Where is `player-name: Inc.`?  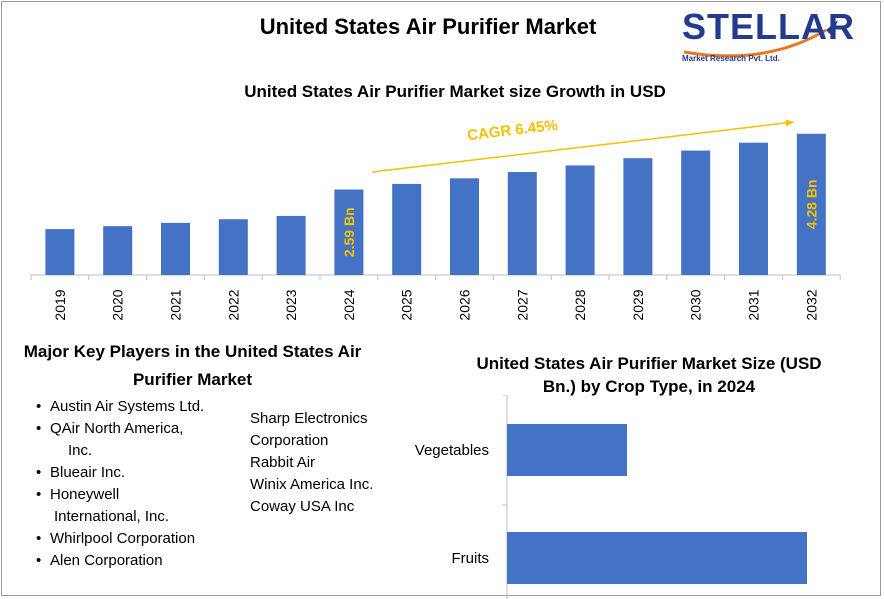 player-name: Inc. is located at coordinates (80, 450).